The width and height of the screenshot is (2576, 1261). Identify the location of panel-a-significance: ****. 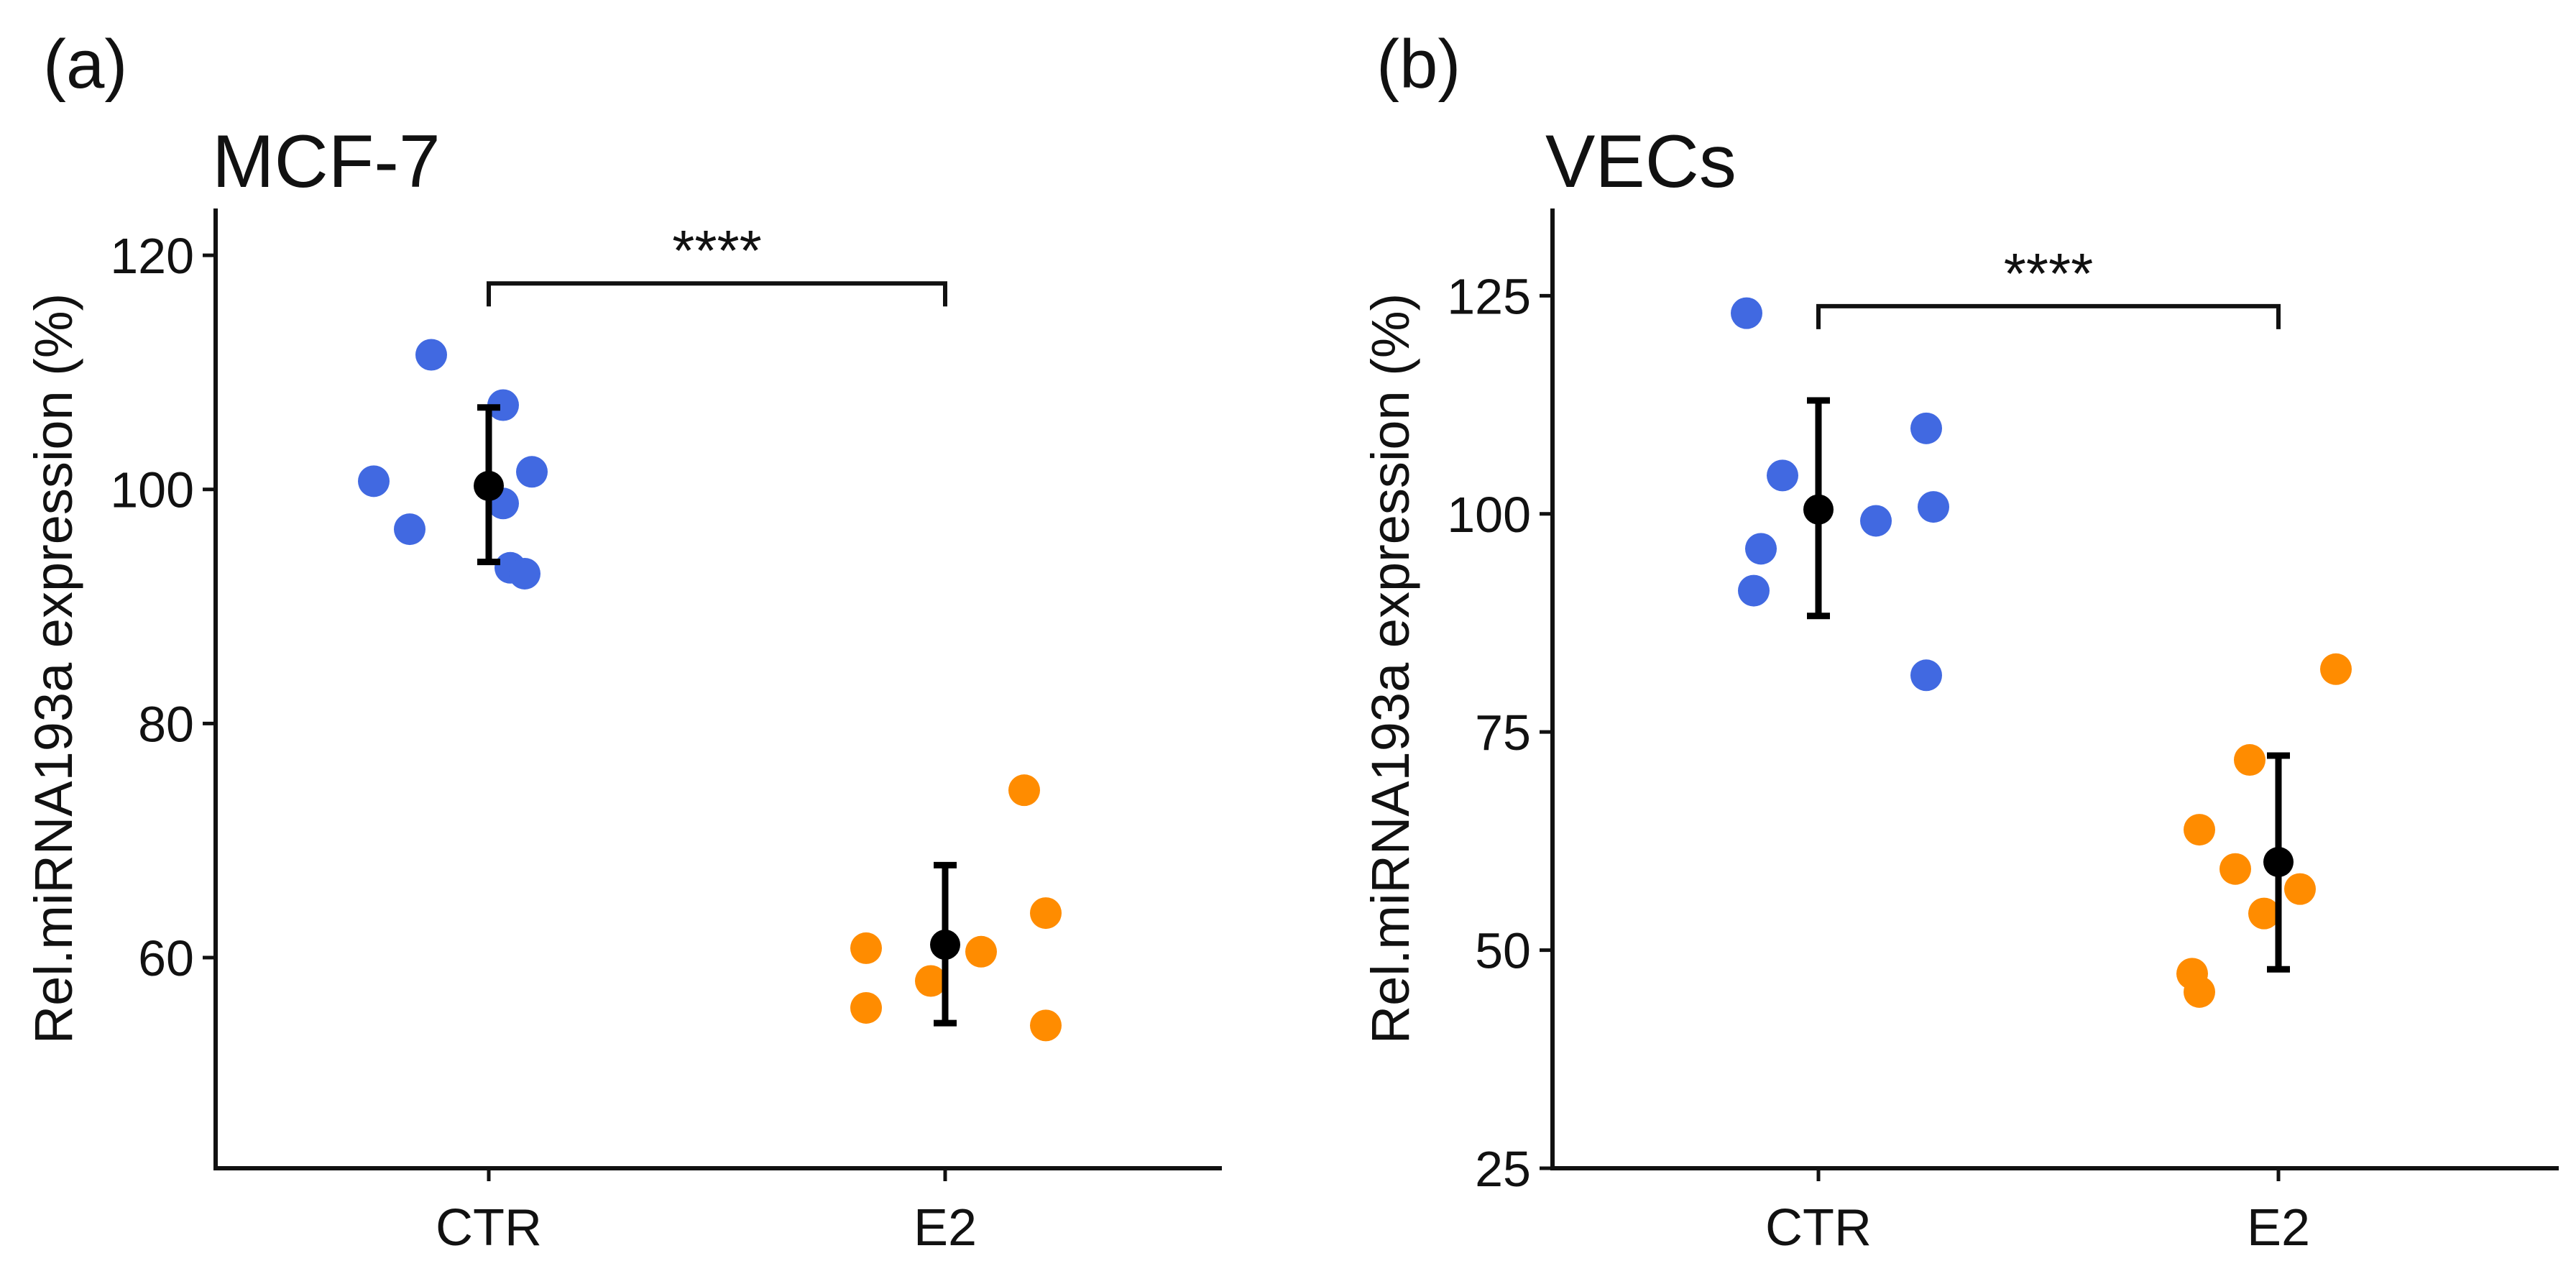
(717, 263).